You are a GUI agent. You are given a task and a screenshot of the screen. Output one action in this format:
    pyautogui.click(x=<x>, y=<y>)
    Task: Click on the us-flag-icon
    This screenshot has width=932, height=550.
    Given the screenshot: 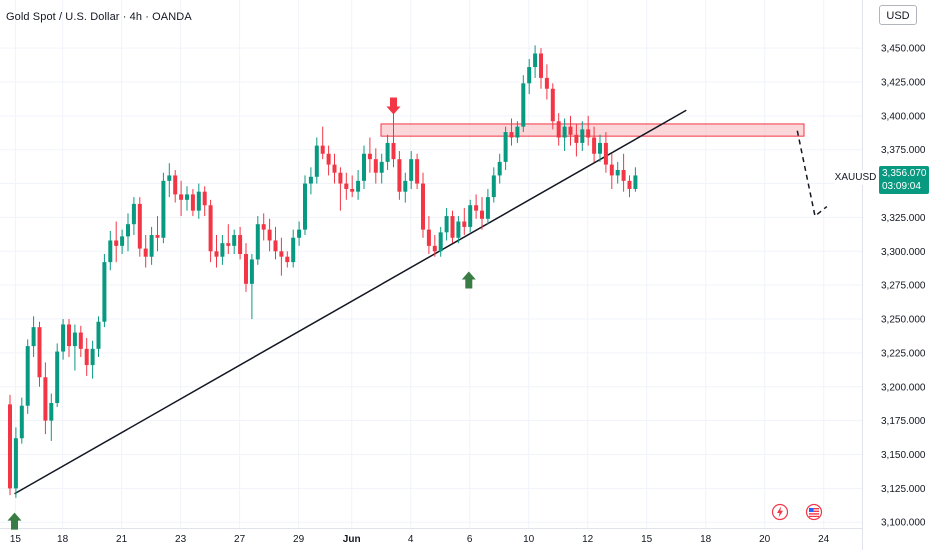 What is the action you would take?
    pyautogui.click(x=814, y=512)
    